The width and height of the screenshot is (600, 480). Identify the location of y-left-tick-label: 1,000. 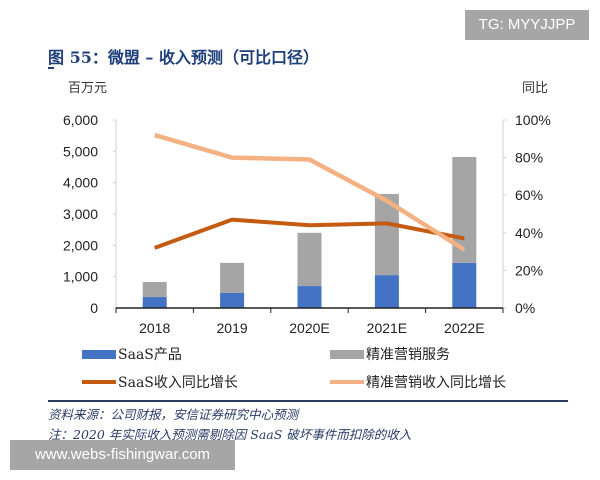
(80, 277).